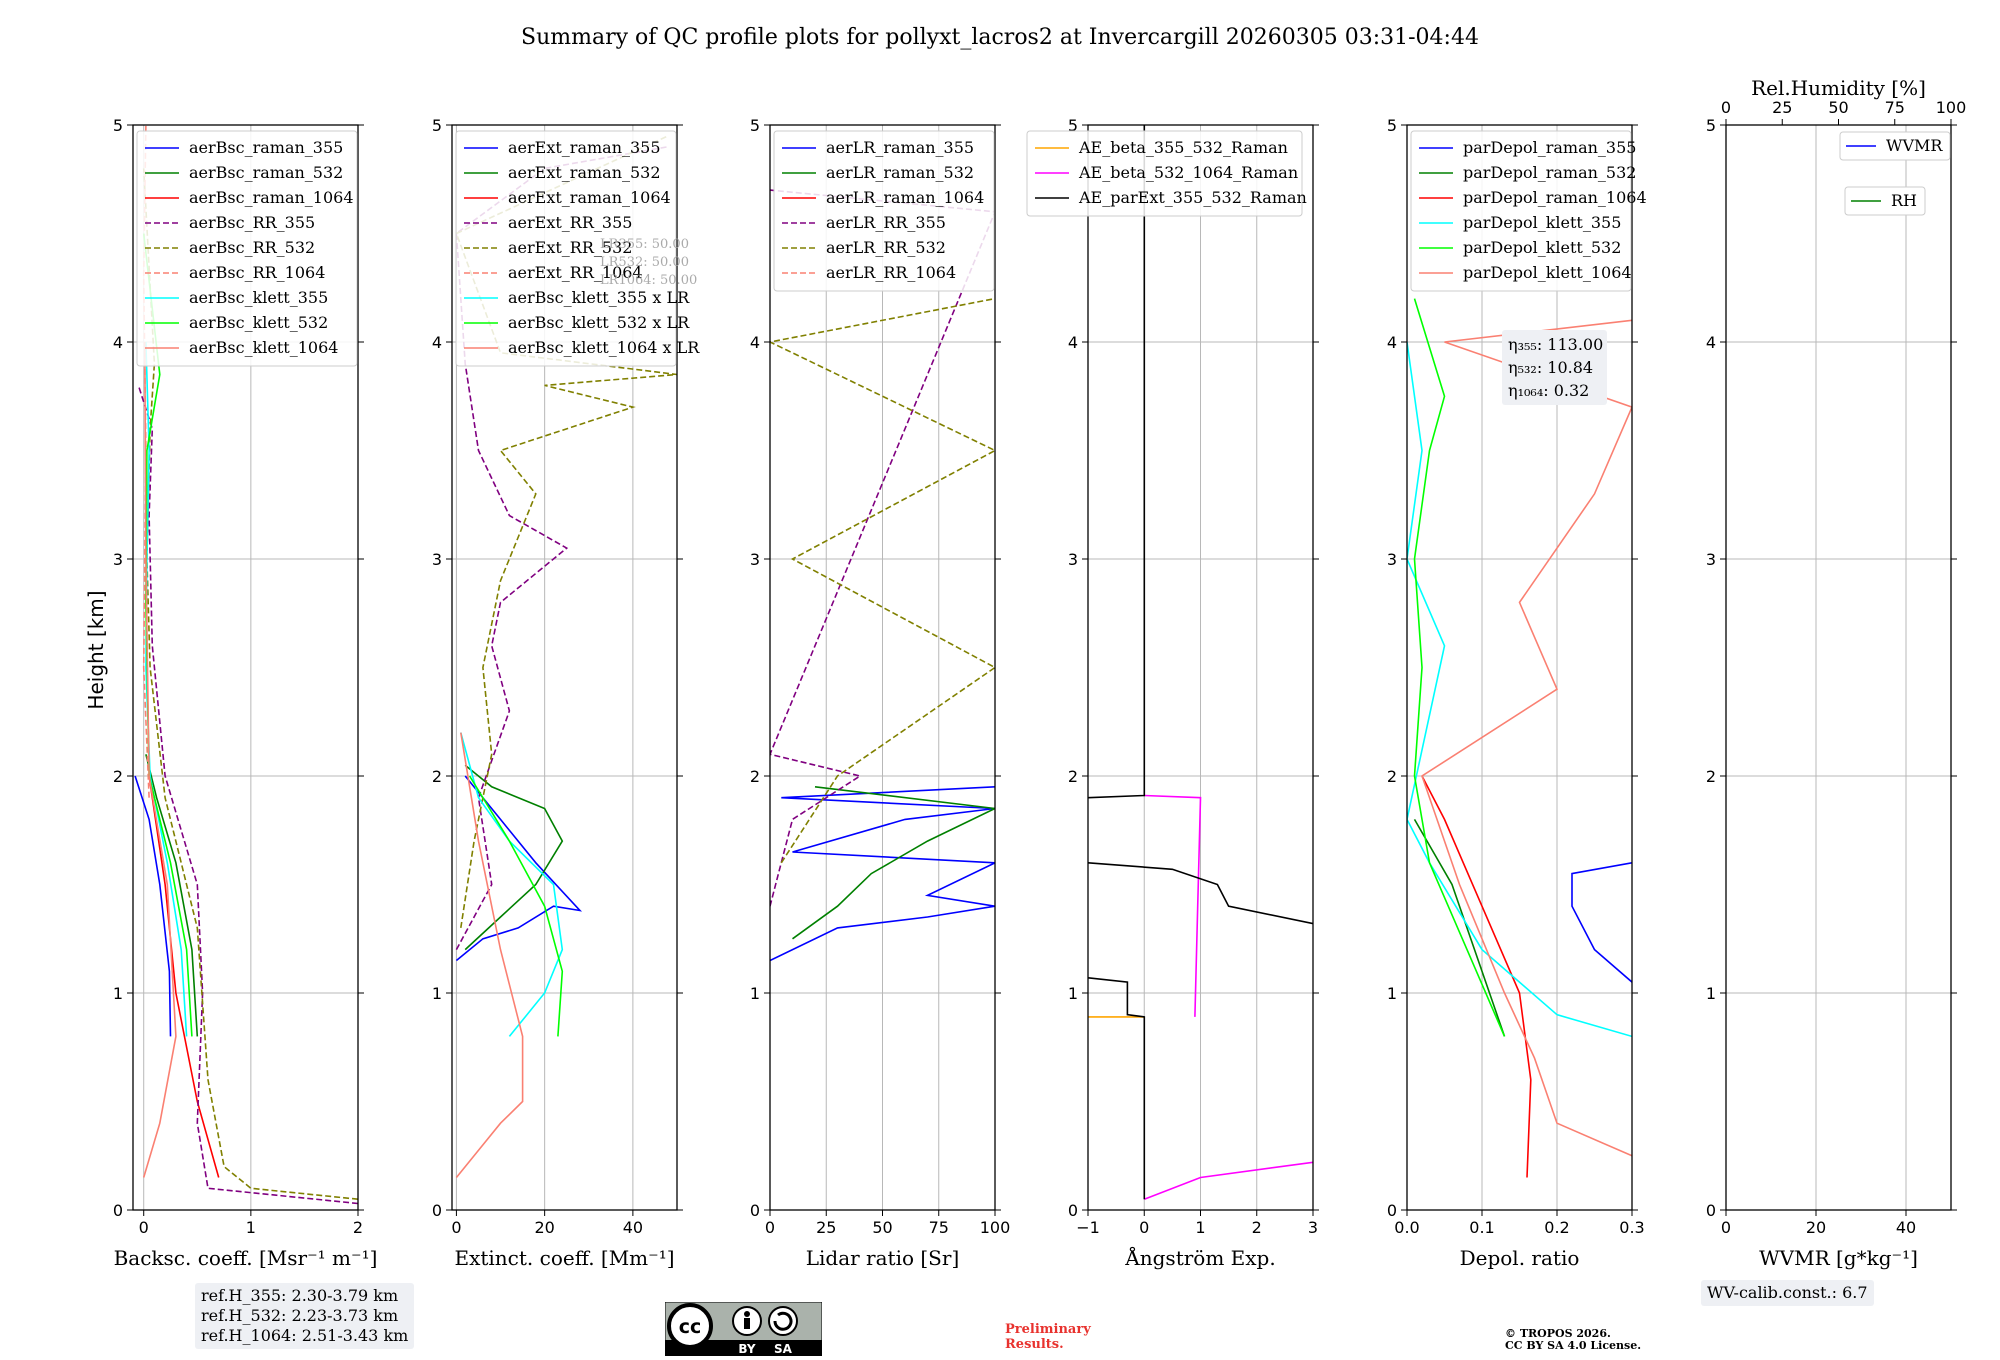 Image resolution: width=2000 pixels, height=1360 pixels. Describe the element at coordinates (258, 322) in the screenshot. I see `legend-label: aerBsc_klett_532` at that location.